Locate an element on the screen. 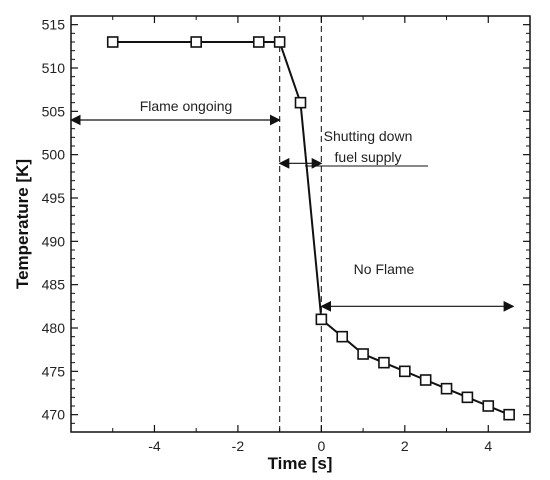 The height and width of the screenshot is (480, 550). annotation-shutting-down-line1: Shutting down is located at coordinates (368, 136).